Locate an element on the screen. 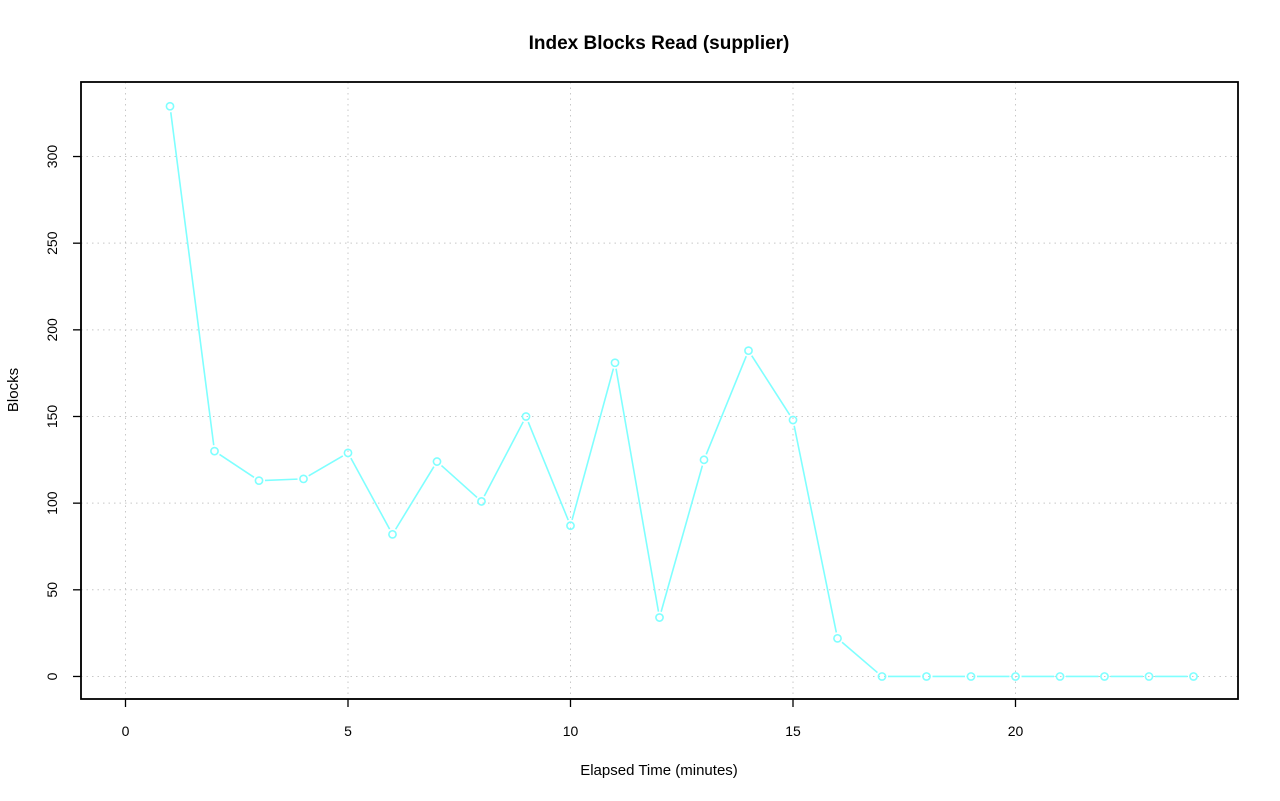  x-tick-label-3: 15 is located at coordinates (793, 731).